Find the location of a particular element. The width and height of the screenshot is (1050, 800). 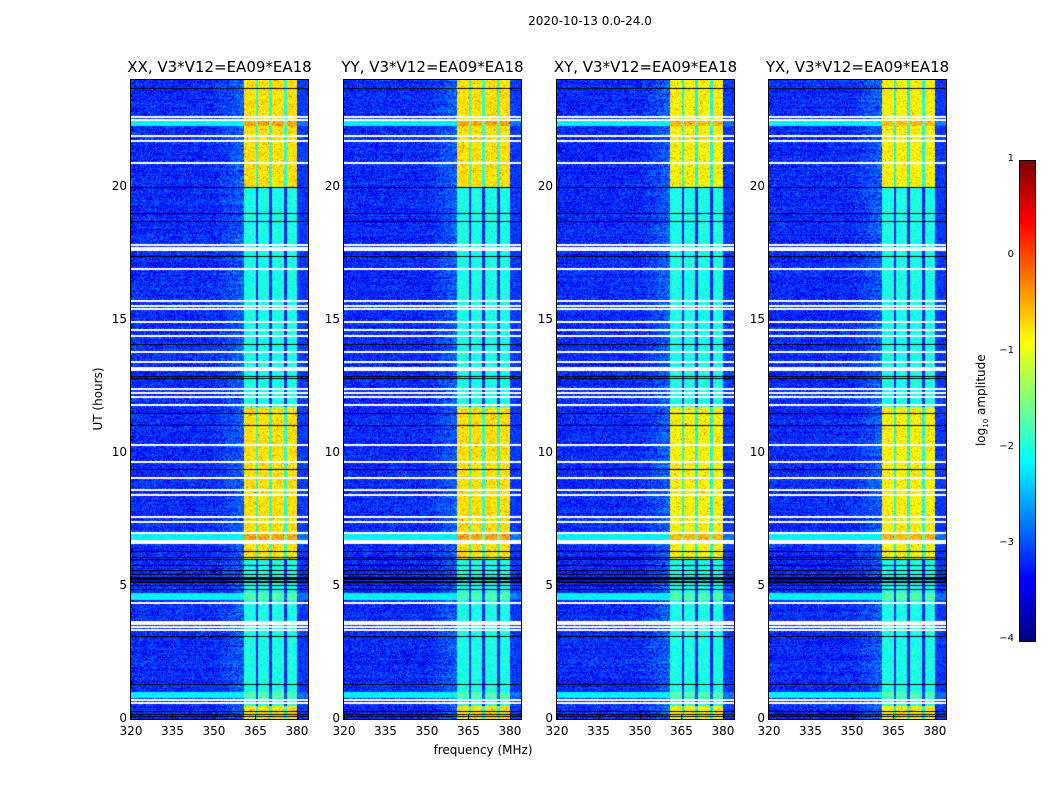

x-axis-label: frequency (MHz) is located at coordinates (483, 750).